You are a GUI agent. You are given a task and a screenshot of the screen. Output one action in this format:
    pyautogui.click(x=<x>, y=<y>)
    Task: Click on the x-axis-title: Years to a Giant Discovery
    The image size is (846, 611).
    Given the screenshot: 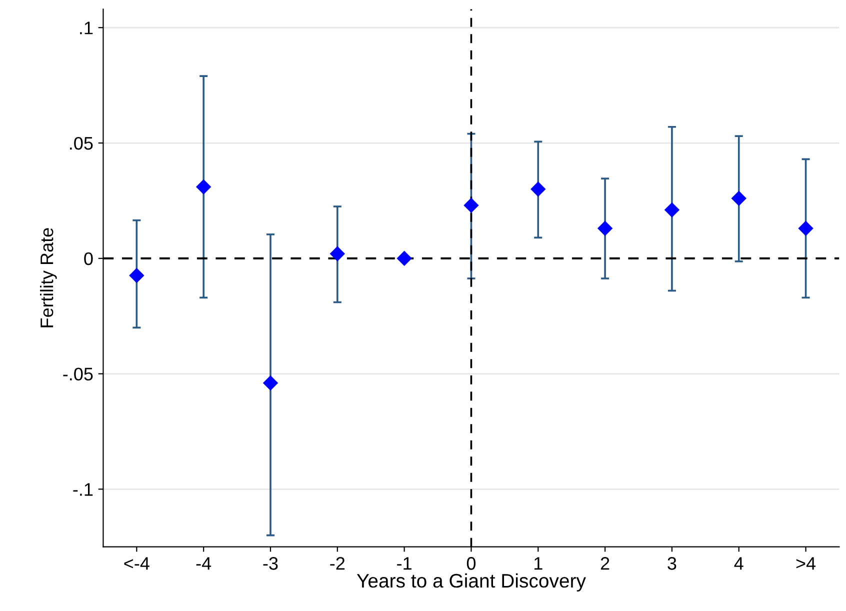 What is the action you would take?
    pyautogui.click(x=471, y=582)
    